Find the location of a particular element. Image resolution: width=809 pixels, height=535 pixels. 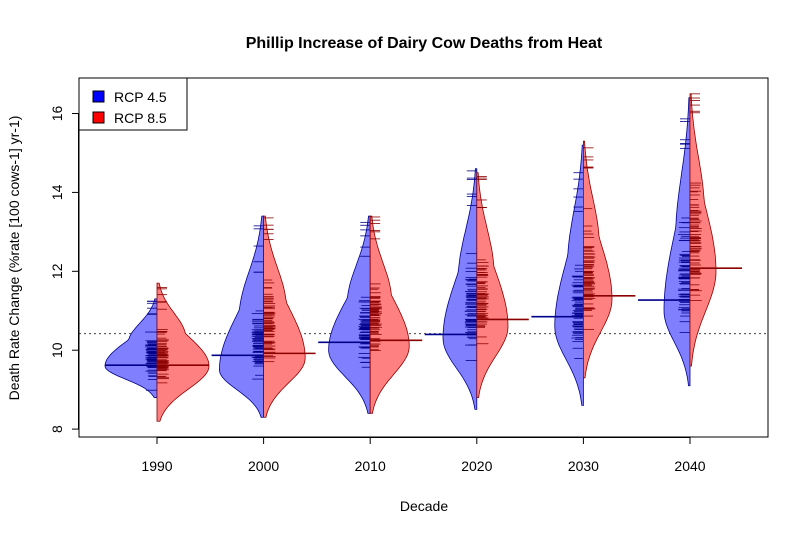

legend-swatch-rcp85 is located at coordinates (98, 117).